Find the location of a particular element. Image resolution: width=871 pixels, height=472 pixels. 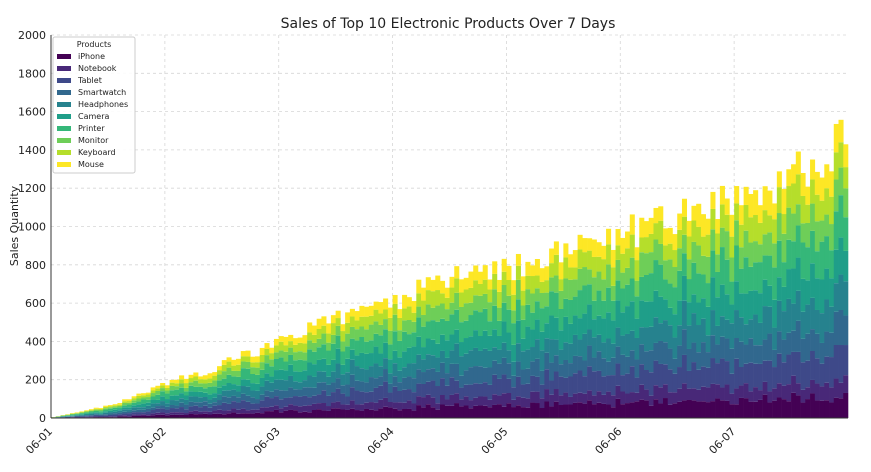

legend-label: Notebook is located at coordinates (97, 68).